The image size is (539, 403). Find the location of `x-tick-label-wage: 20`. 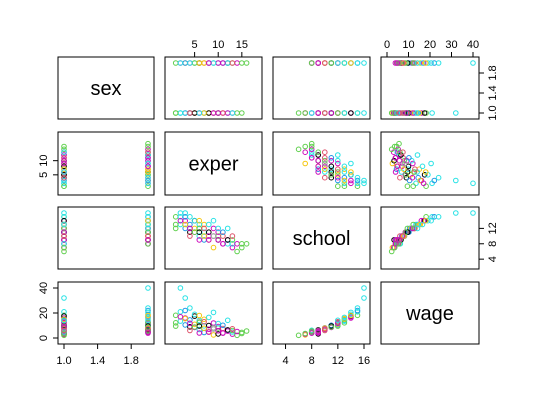

x-tick-label-wage: 20 is located at coordinates (430, 45).